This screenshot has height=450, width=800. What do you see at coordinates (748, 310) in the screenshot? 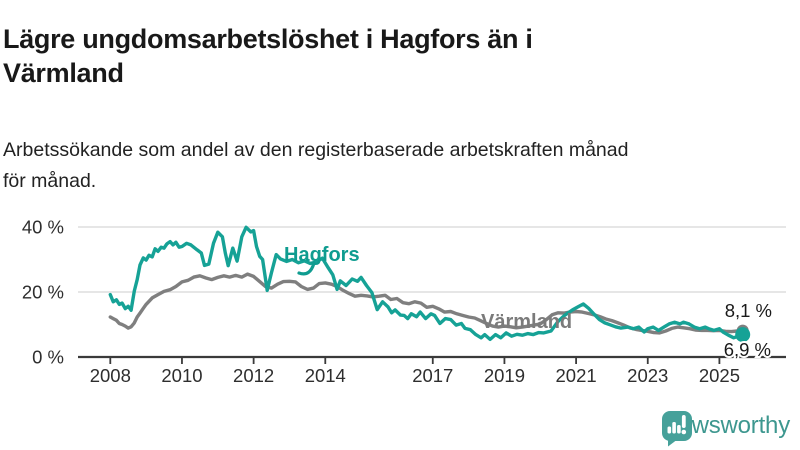
I see `end-value-varmland: 8,1 %` at bounding box center [748, 310].